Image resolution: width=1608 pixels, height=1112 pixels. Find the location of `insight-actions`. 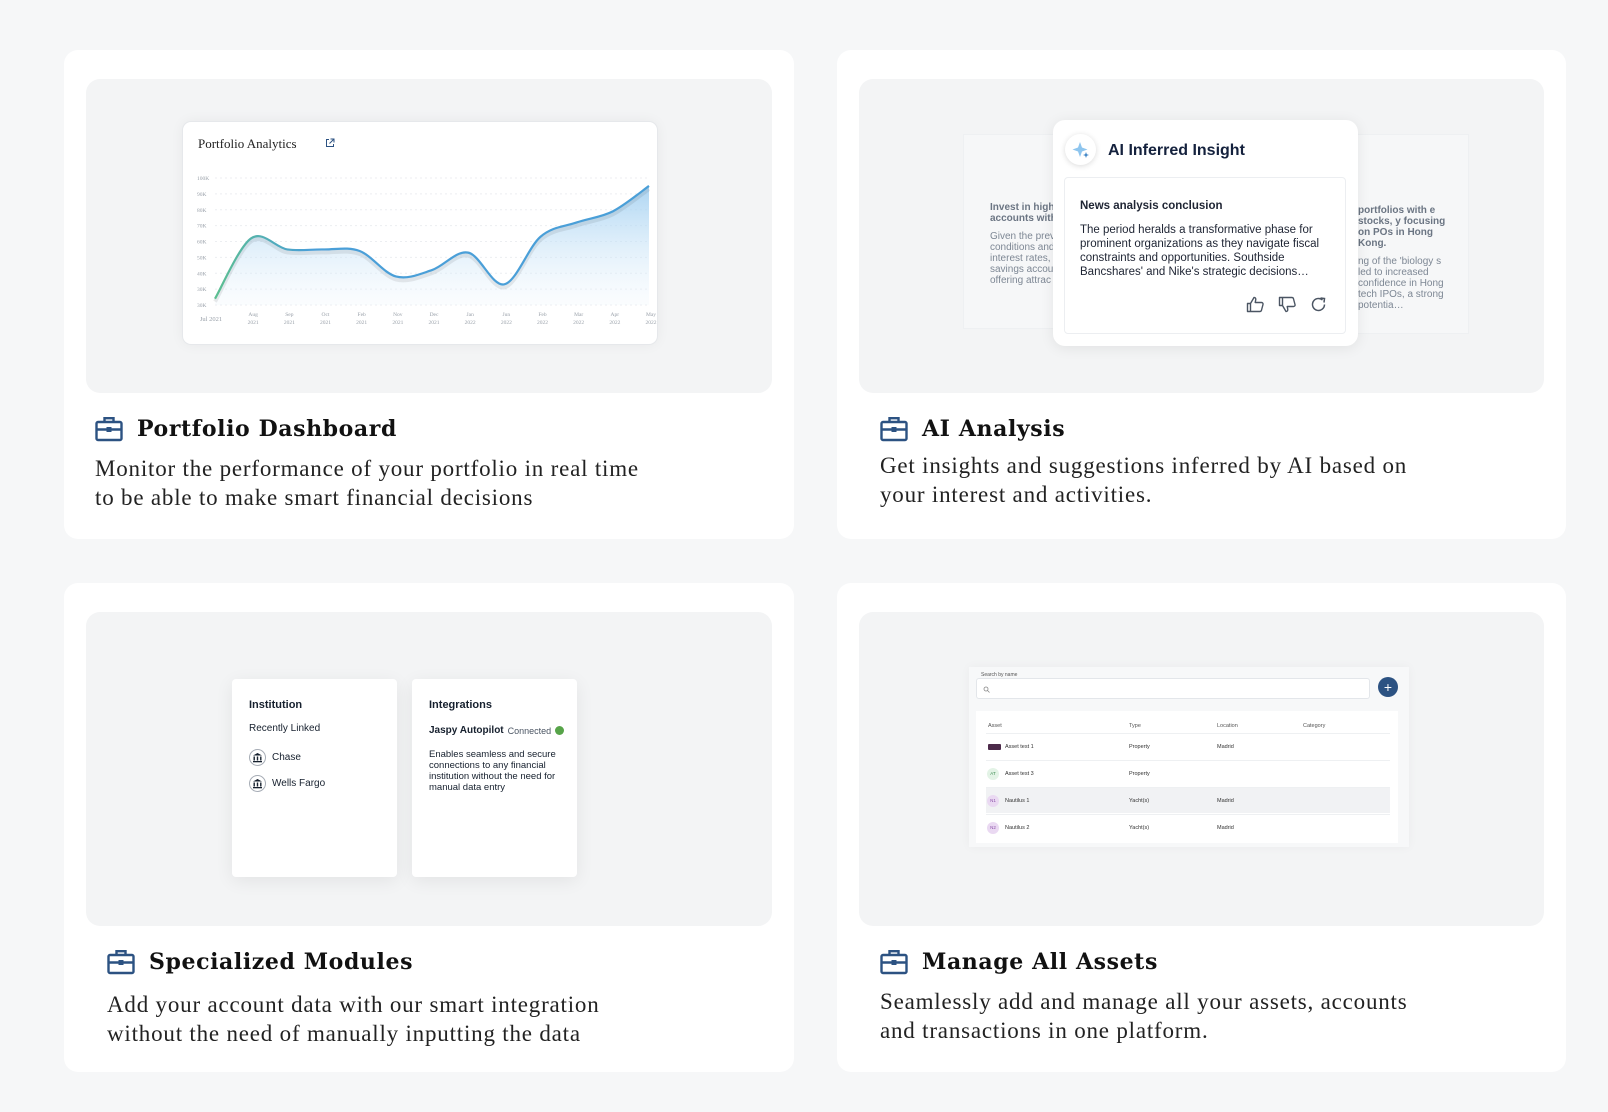

insight-actions is located at coordinates (1286, 304).